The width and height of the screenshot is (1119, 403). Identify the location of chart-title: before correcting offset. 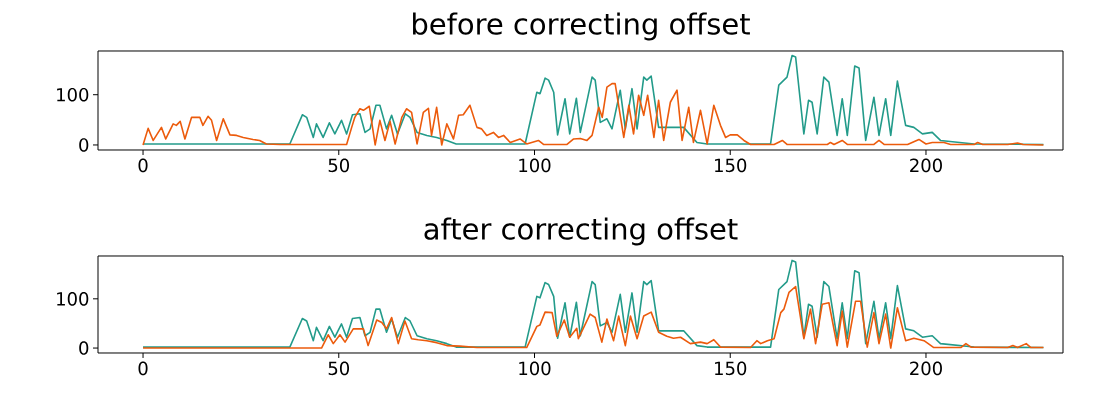
(581, 26).